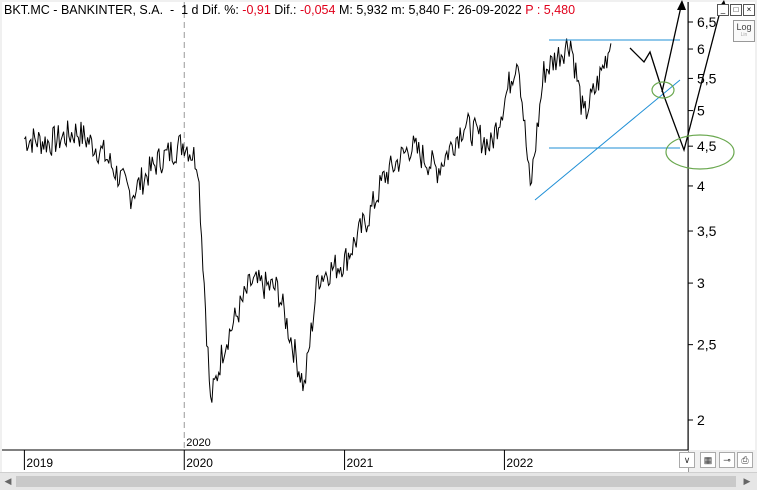 Image resolution: width=757 pixels, height=490 pixels. What do you see at coordinates (744, 27) in the screenshot?
I see `log-scale-label: Log` at bounding box center [744, 27].